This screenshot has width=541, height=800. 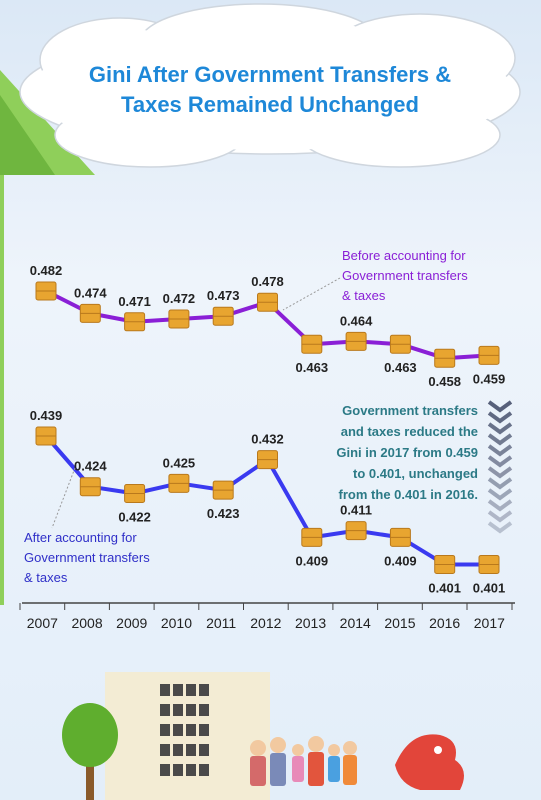 What do you see at coordinates (176, 623) in the screenshot?
I see `x-tick-label: 2010` at bounding box center [176, 623].